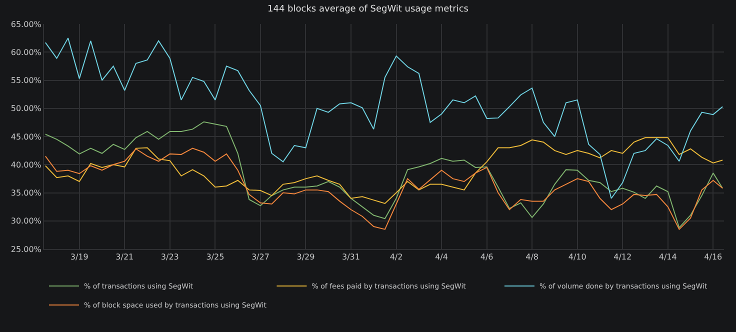 The width and height of the screenshot is (736, 332). What do you see at coordinates (26, 137) in the screenshot?
I see `y-tick-label: 45.00%` at bounding box center [26, 137].